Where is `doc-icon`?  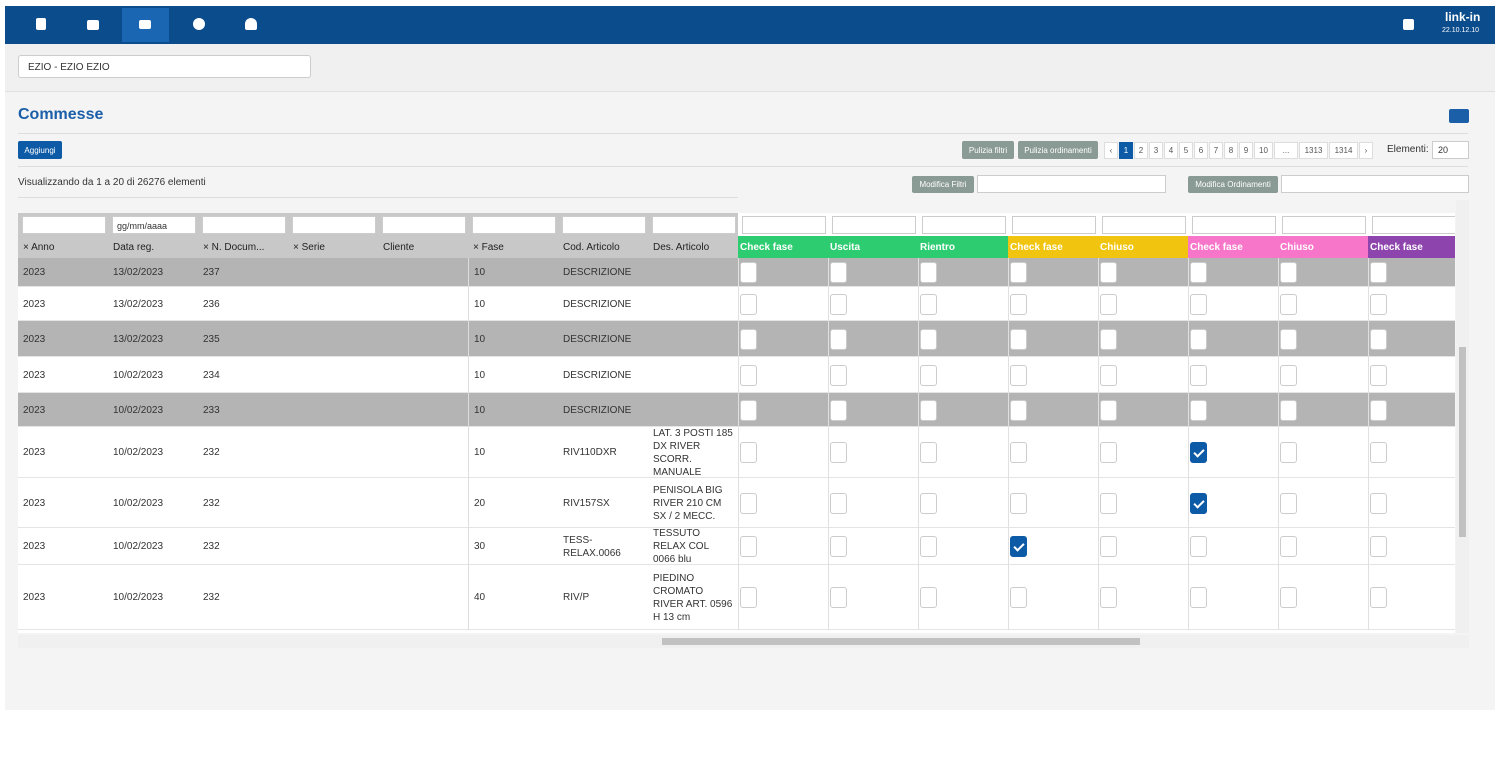 doc-icon is located at coordinates (41, 24).